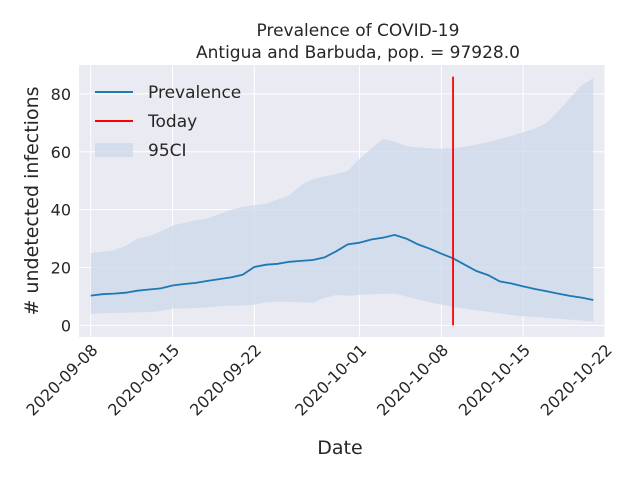 Image resolution: width=640 pixels, height=480 pixels. I want to click on legend-today-label: Today, so click(172, 122).